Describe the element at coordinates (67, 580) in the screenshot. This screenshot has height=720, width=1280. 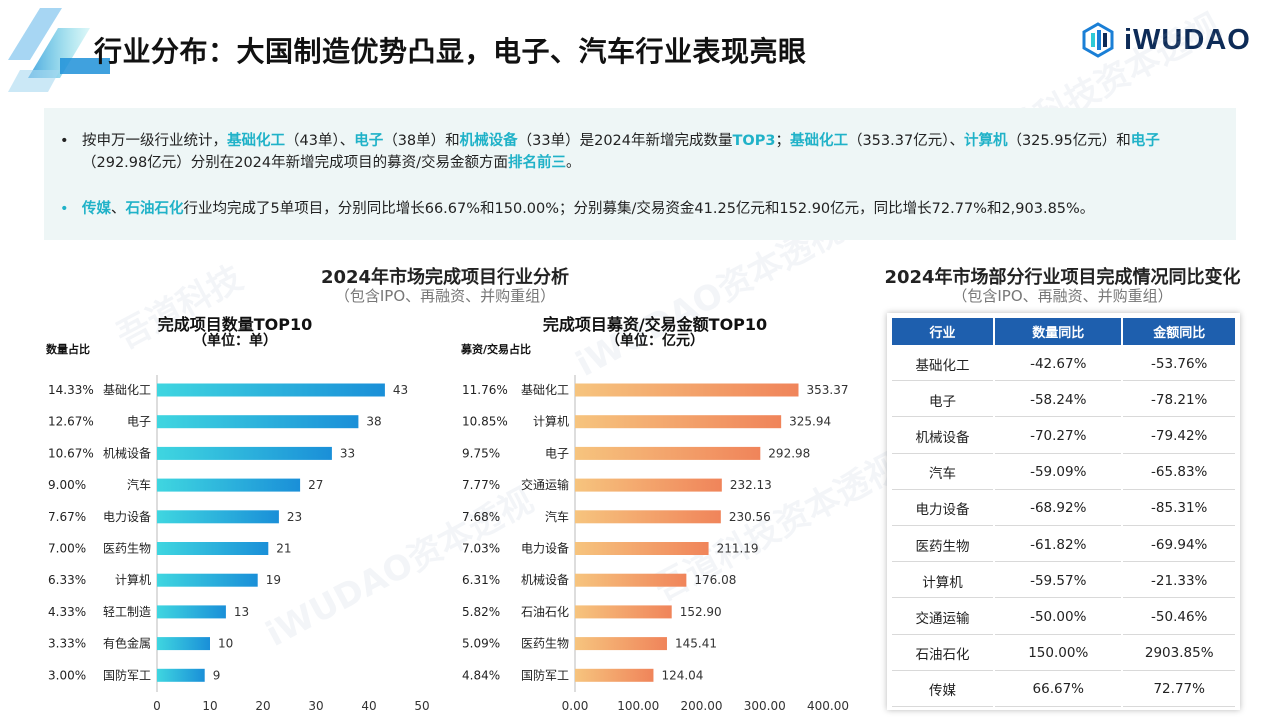
I see `chart1-share-label: 6.33%` at that location.